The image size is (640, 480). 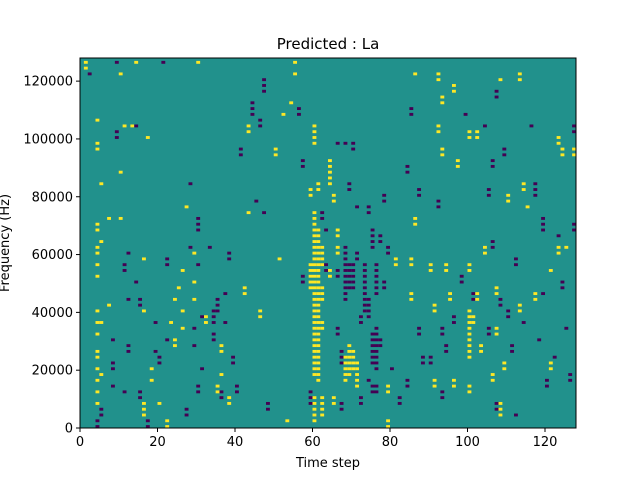 I want to click on y-tick-label: 120000, so click(x=48, y=82).